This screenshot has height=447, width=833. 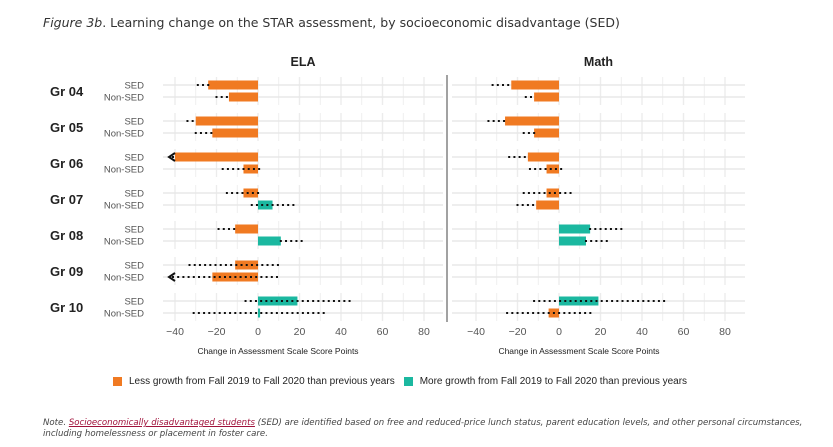 I want to click on sed-definition-link: Socioeconomically disadvantaged students, so click(x=161, y=423).